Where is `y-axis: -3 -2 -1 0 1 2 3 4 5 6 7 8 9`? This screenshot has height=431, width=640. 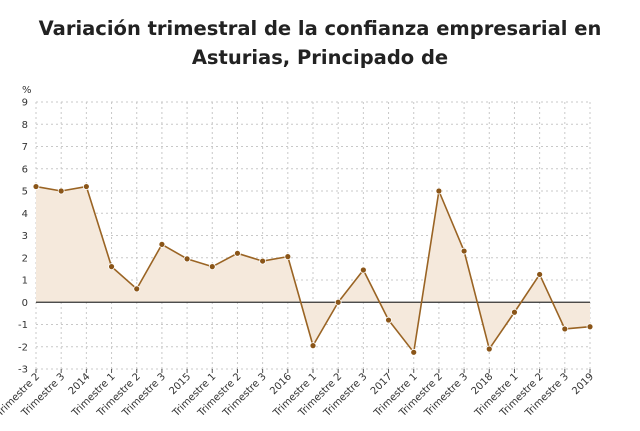
y-axis: -3 -2 -1 0 1 2 3 4 5 6 7 8 9 is located at coordinates (23, 237).